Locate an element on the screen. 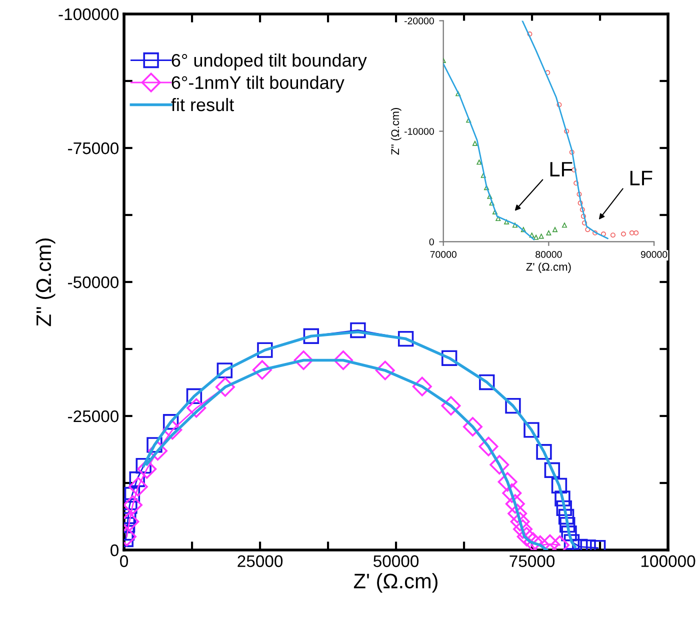  x-tick-label: 0 is located at coordinates (124, 561).